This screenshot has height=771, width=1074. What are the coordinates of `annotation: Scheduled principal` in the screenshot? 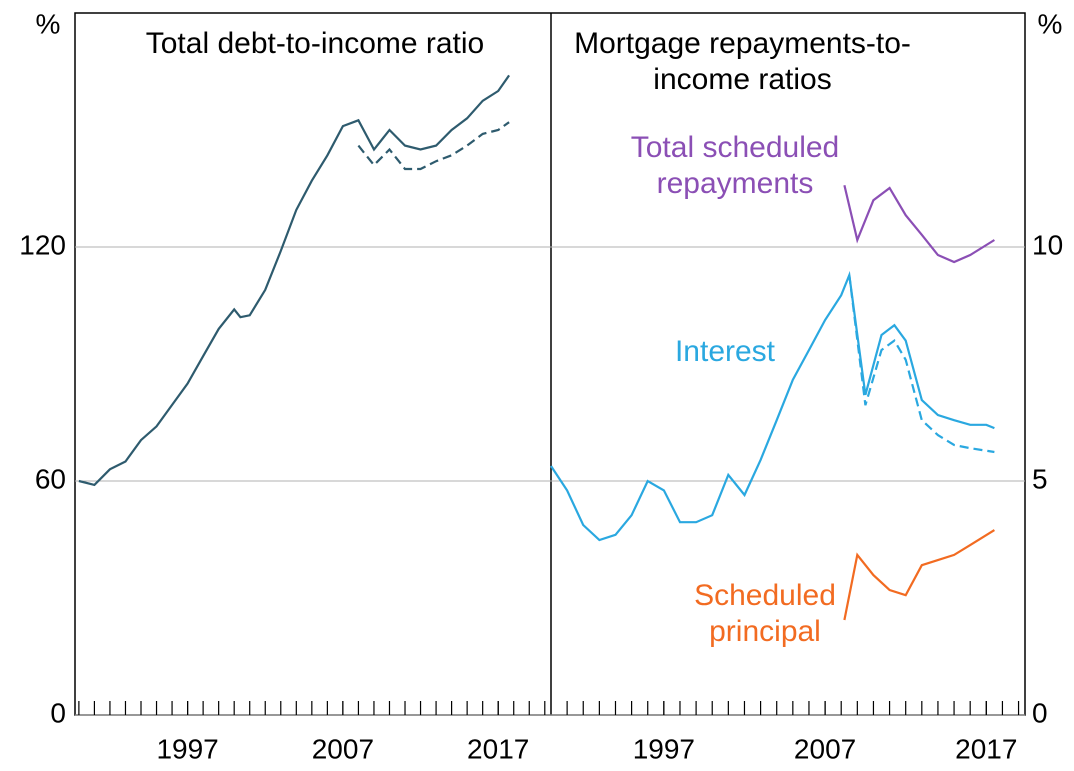 It's located at (765, 613).